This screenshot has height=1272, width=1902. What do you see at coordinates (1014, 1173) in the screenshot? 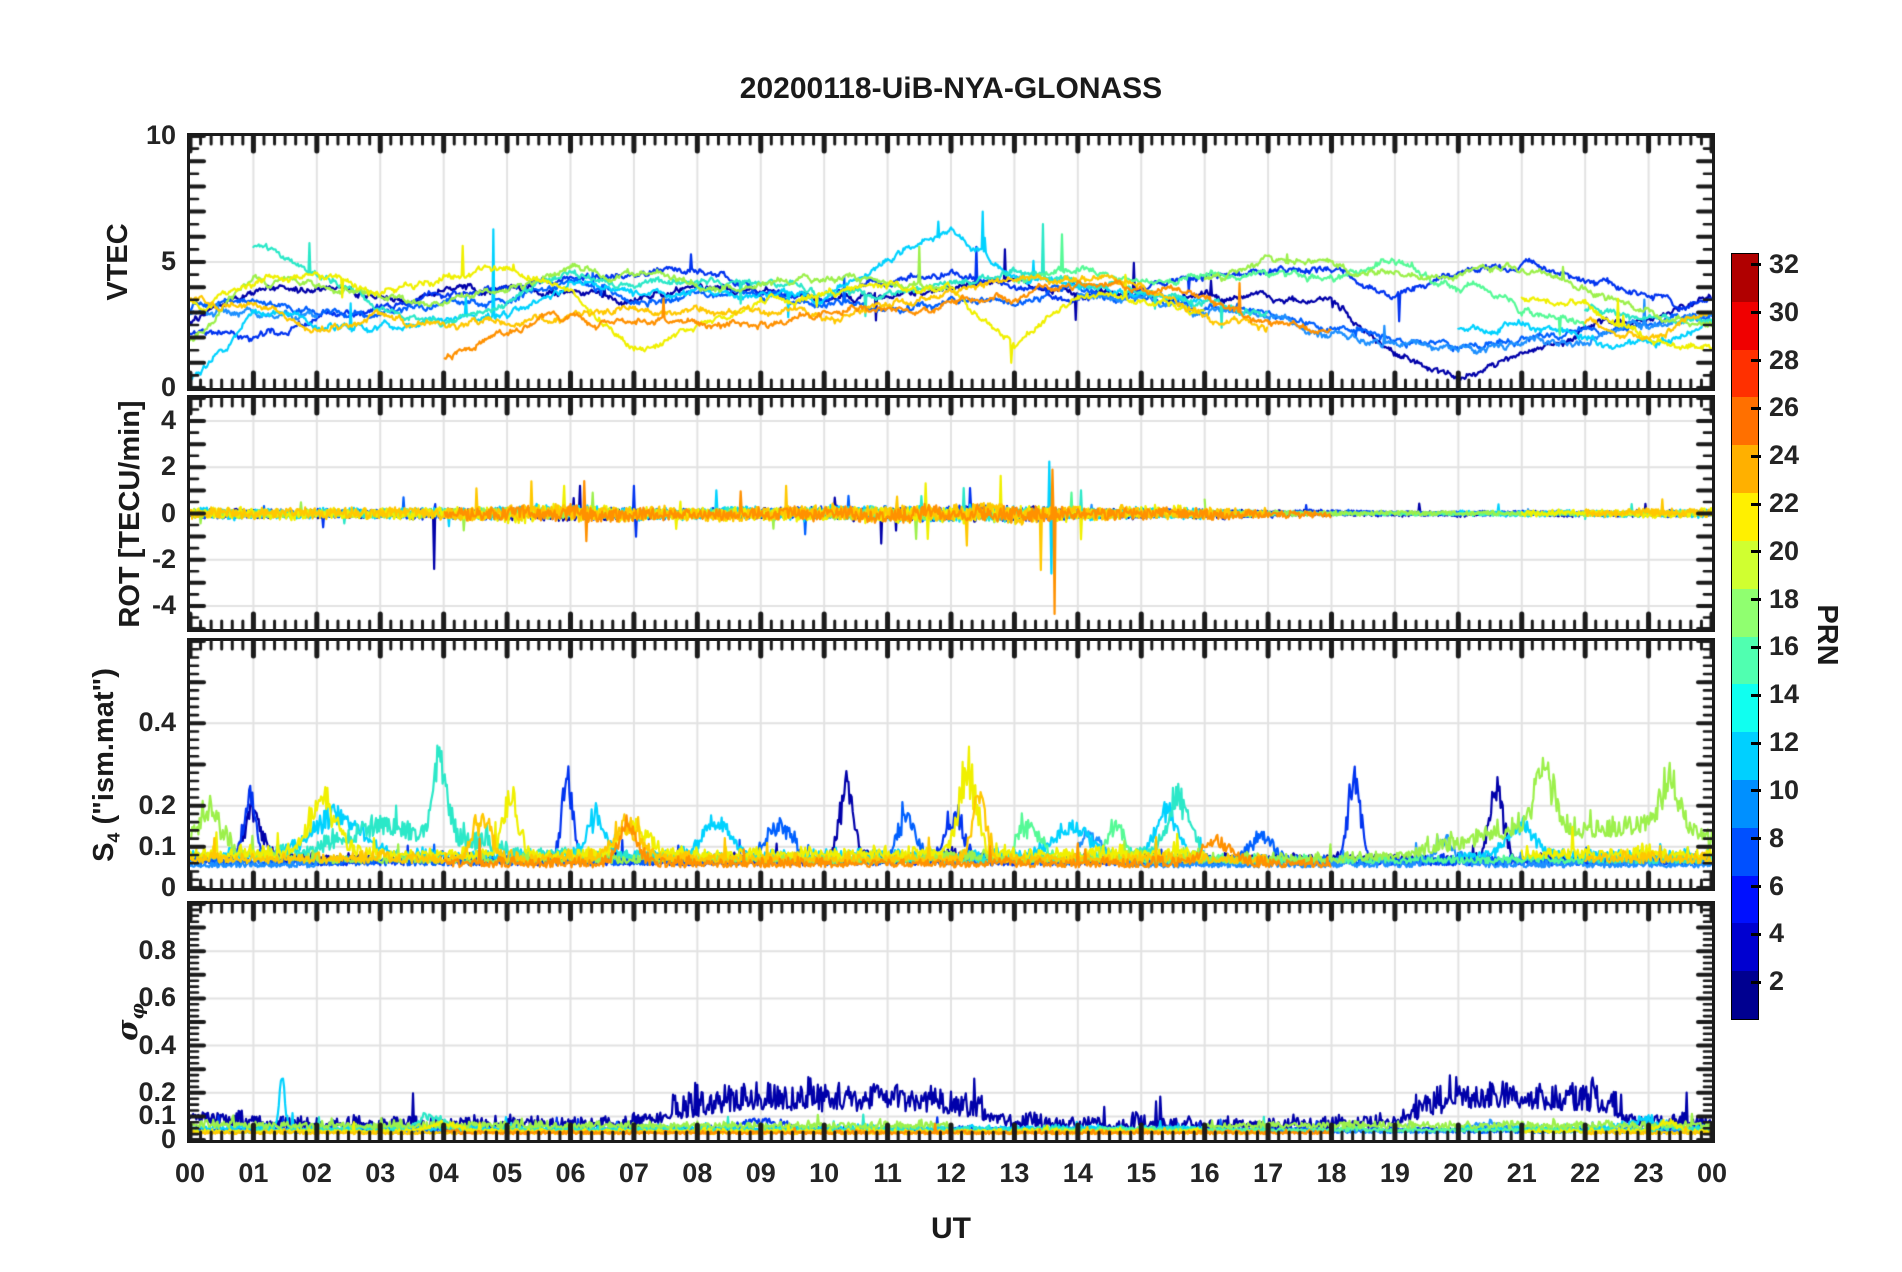
I see `x-tick-label: 13` at bounding box center [1014, 1173].